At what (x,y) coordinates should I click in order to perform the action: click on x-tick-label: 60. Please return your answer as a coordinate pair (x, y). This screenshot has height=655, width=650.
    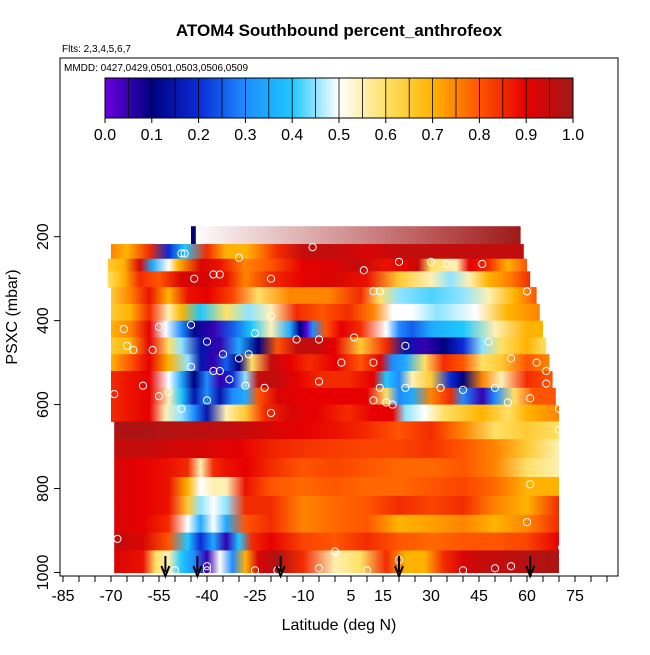
    Looking at the image, I should click on (527, 596).